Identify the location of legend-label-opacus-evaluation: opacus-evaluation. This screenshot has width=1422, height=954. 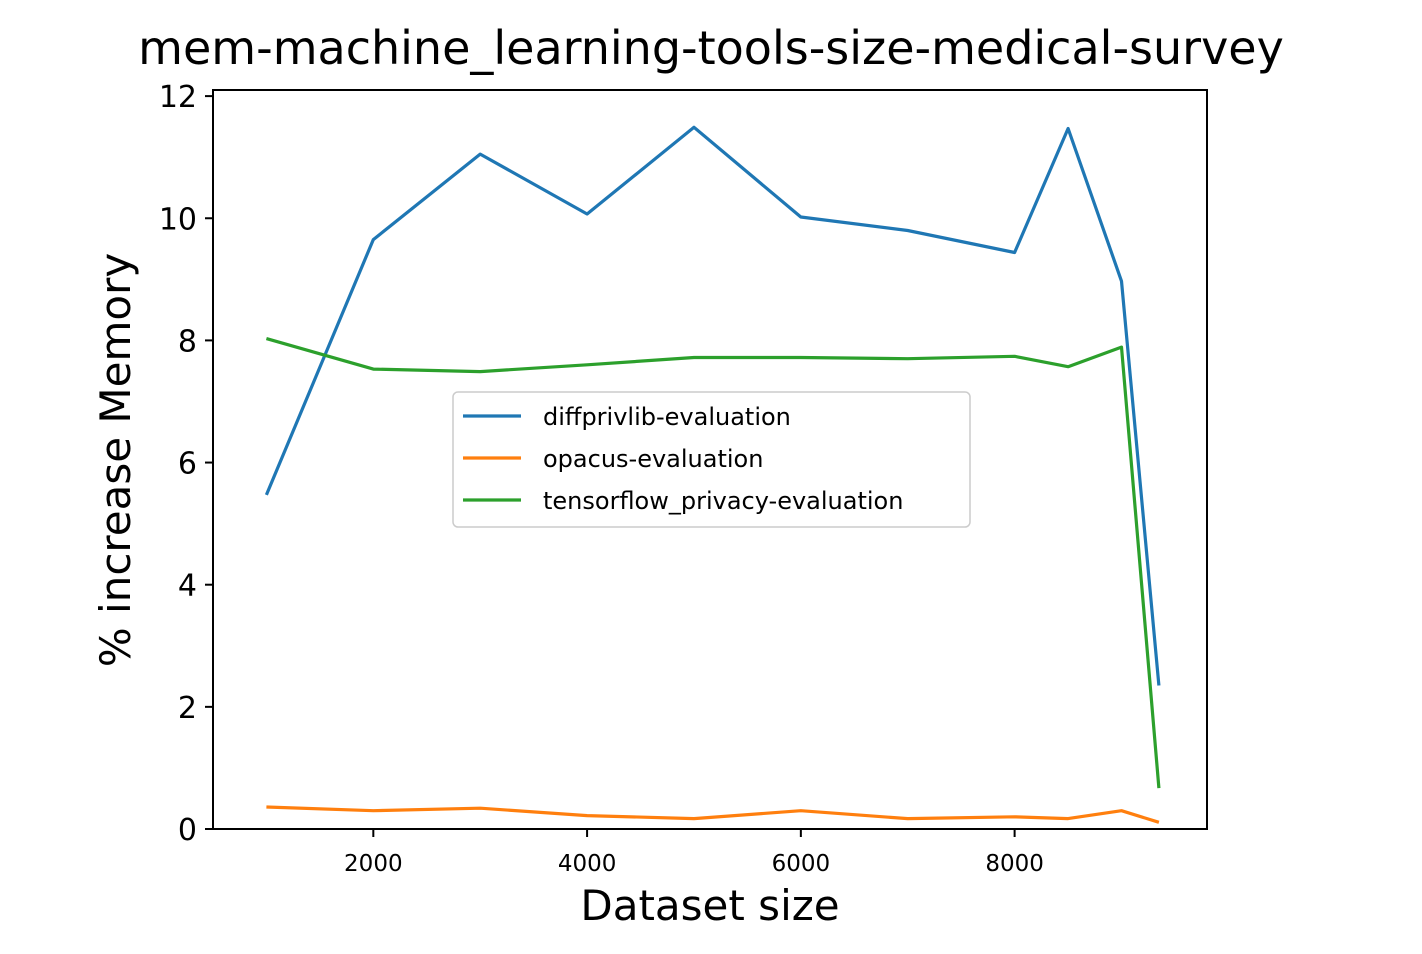
(653, 459).